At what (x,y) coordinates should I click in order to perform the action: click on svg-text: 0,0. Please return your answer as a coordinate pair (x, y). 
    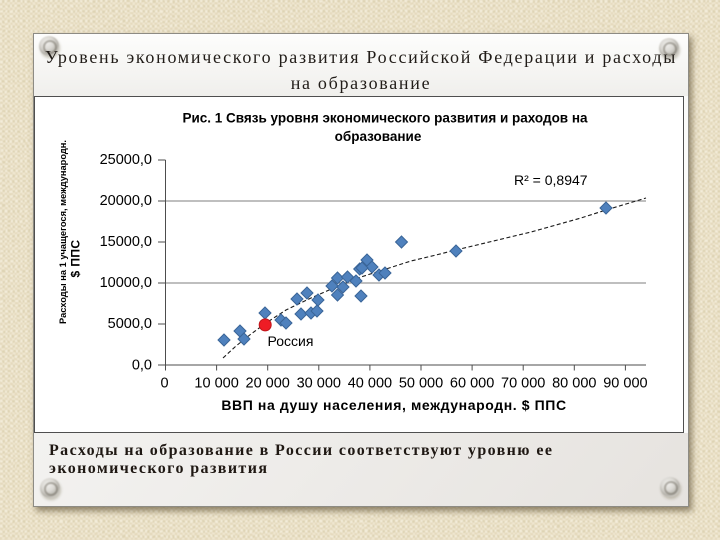
    Looking at the image, I should click on (142, 365).